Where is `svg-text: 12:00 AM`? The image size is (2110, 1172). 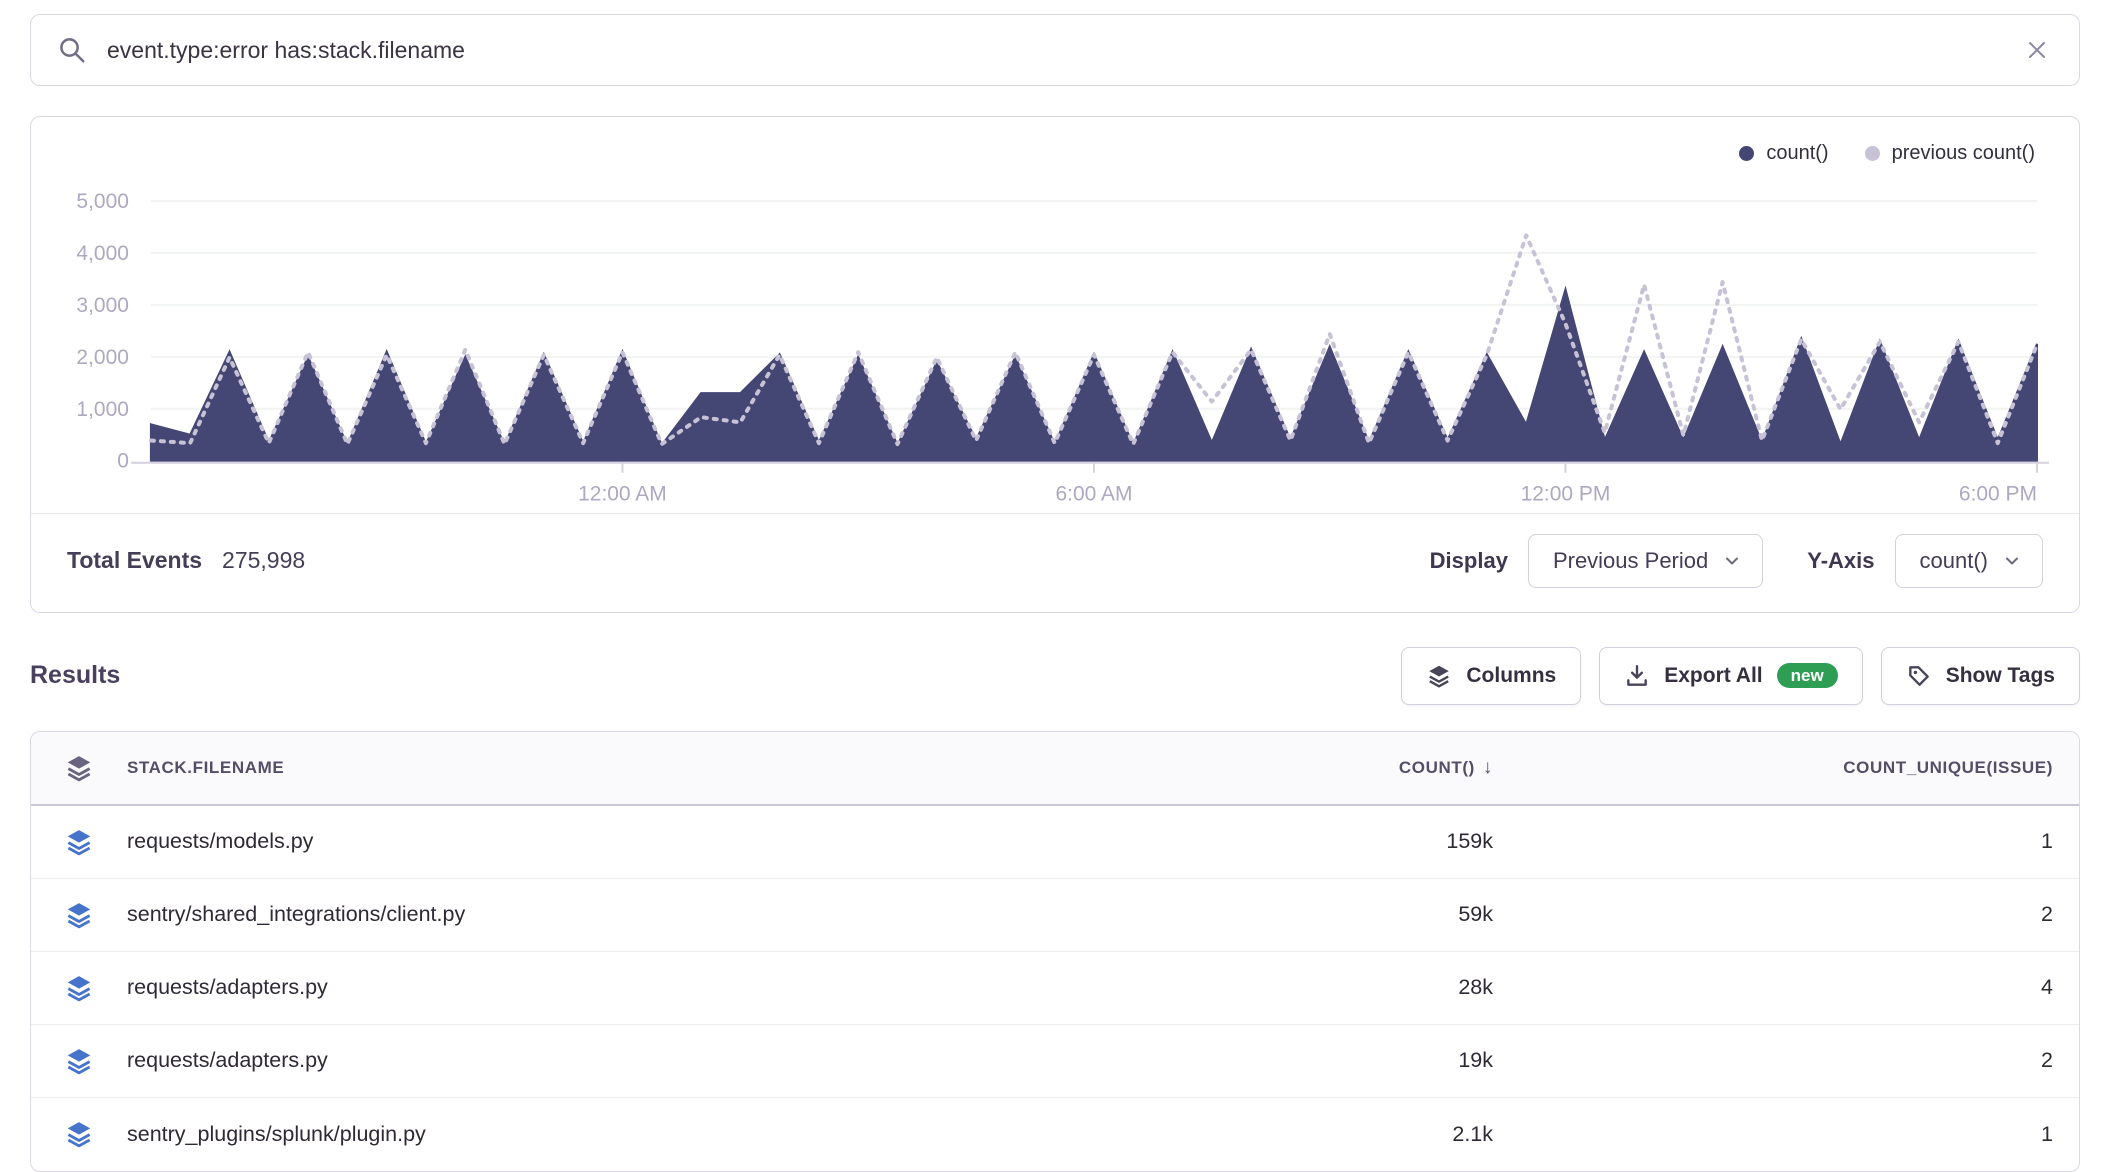
svg-text: 12:00 AM is located at coordinates (622, 494).